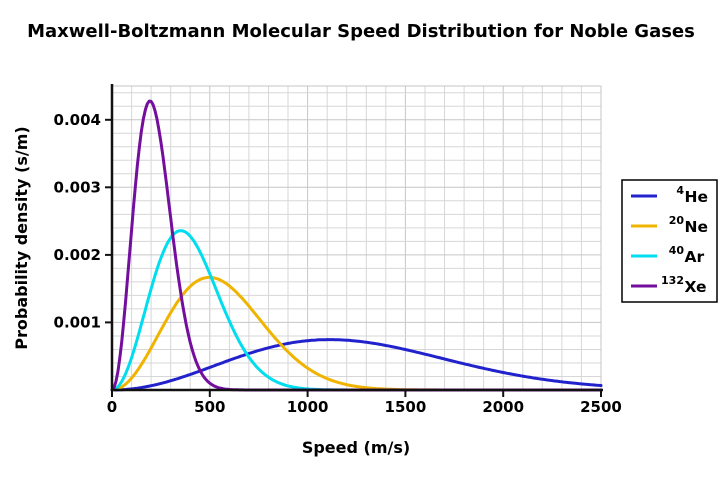 This screenshot has height=480, width=720. Describe the element at coordinates (209, 407) in the screenshot. I see `x-tick-label: 500` at that location.